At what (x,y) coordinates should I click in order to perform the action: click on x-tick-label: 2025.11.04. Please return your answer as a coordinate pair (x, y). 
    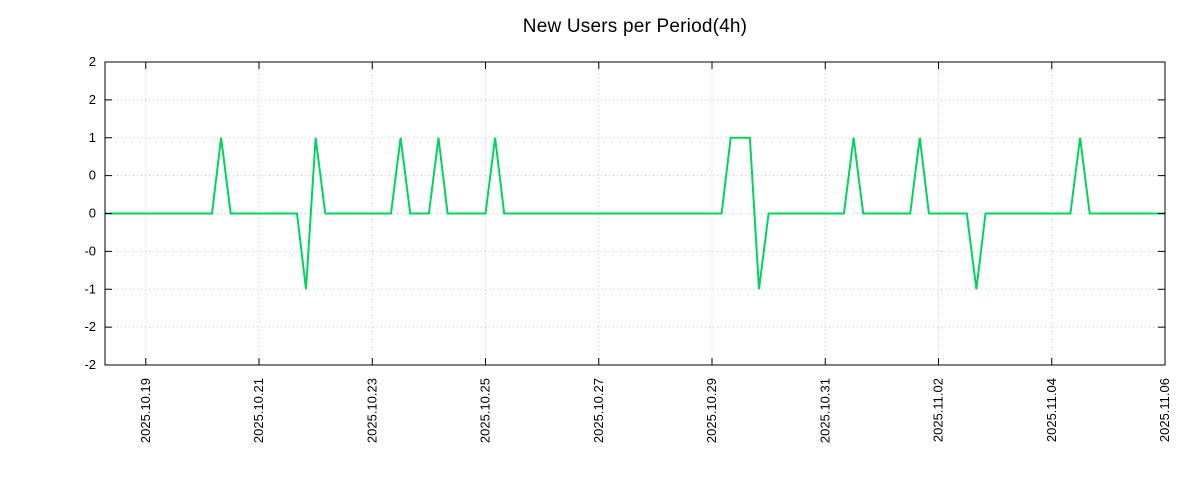
    Looking at the image, I should click on (1051, 410).